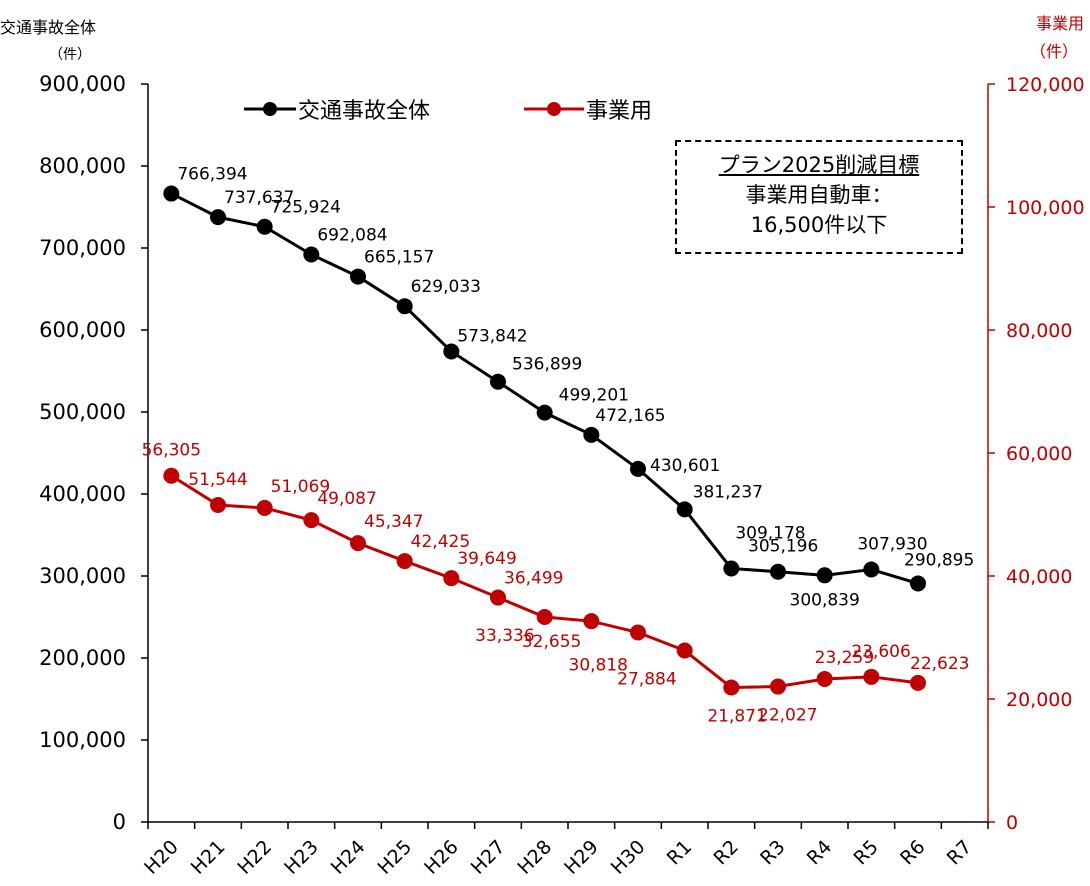  I want to click on data-label-commercial: 51,544, so click(217, 480).